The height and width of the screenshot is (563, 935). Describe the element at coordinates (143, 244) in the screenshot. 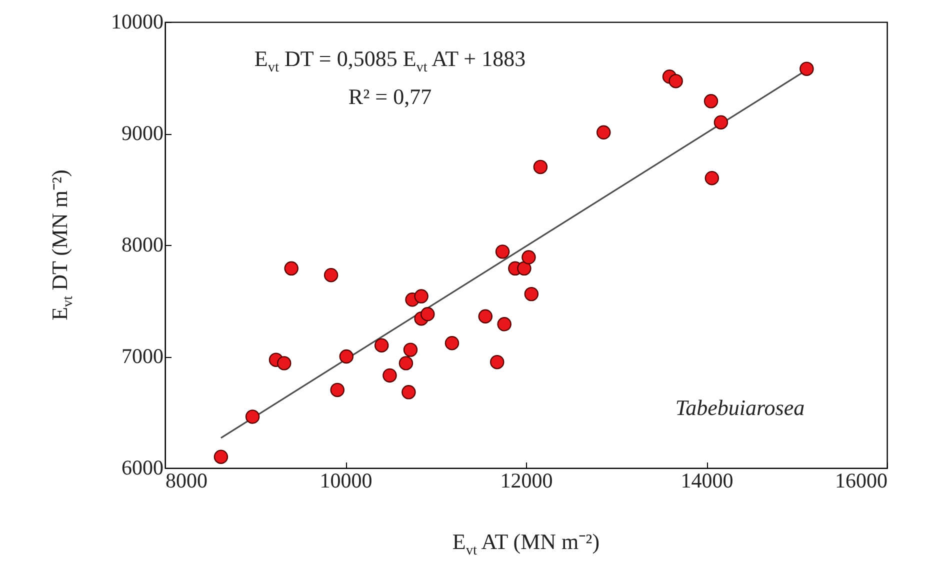

I see `y-tick-label: 8000` at that location.